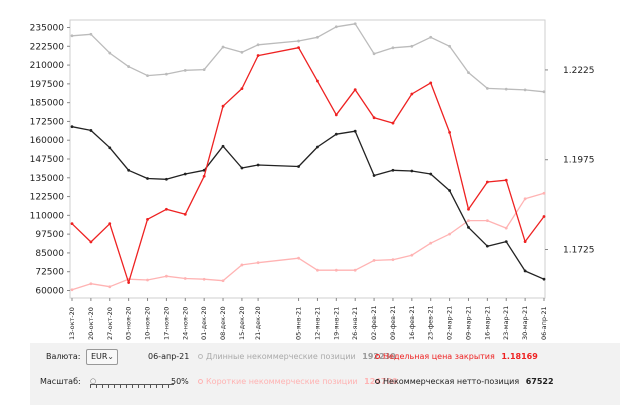  What do you see at coordinates (431, 322) in the screenshot?
I see `x-tick-label: 23-фев-21` at bounding box center [431, 322].